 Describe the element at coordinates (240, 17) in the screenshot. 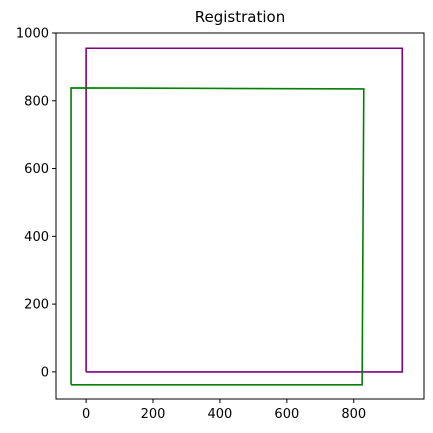

I see `chart-title: Registration` at that location.